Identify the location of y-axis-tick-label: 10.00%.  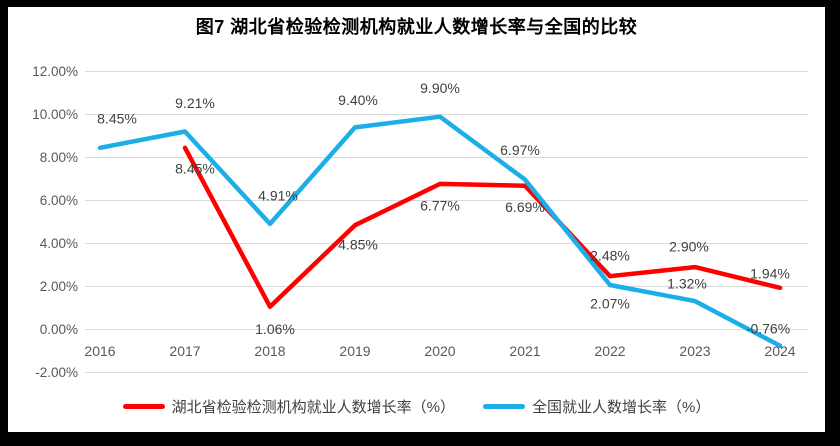
(55, 114).